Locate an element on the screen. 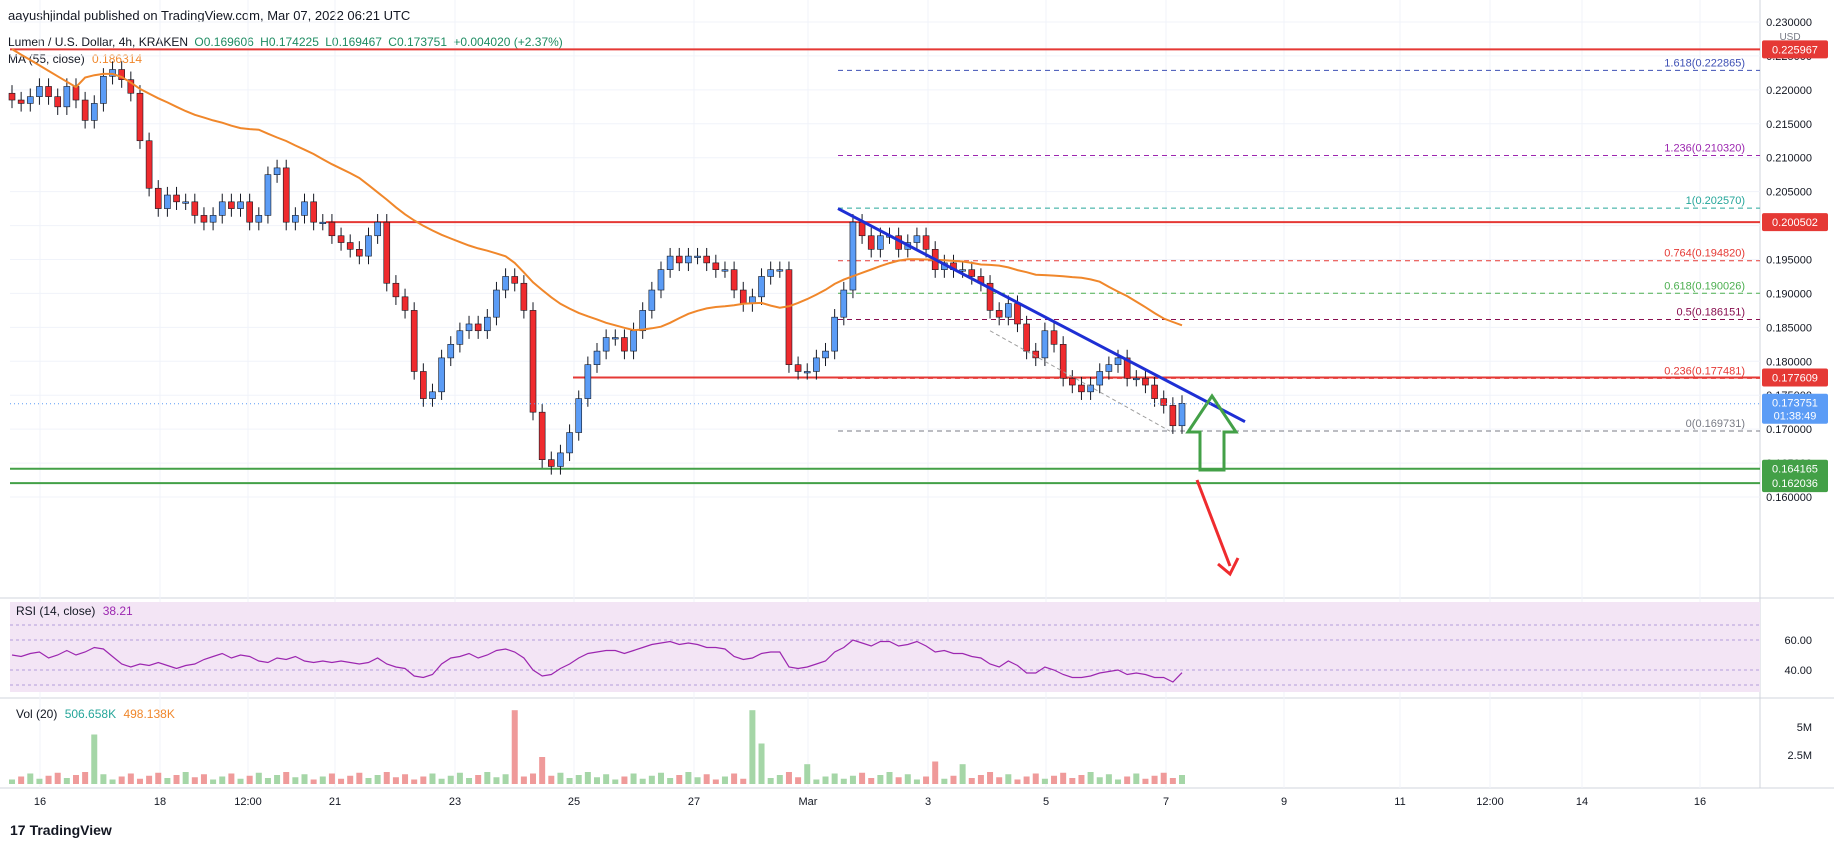  low-value: L0.169467 is located at coordinates (353, 42).